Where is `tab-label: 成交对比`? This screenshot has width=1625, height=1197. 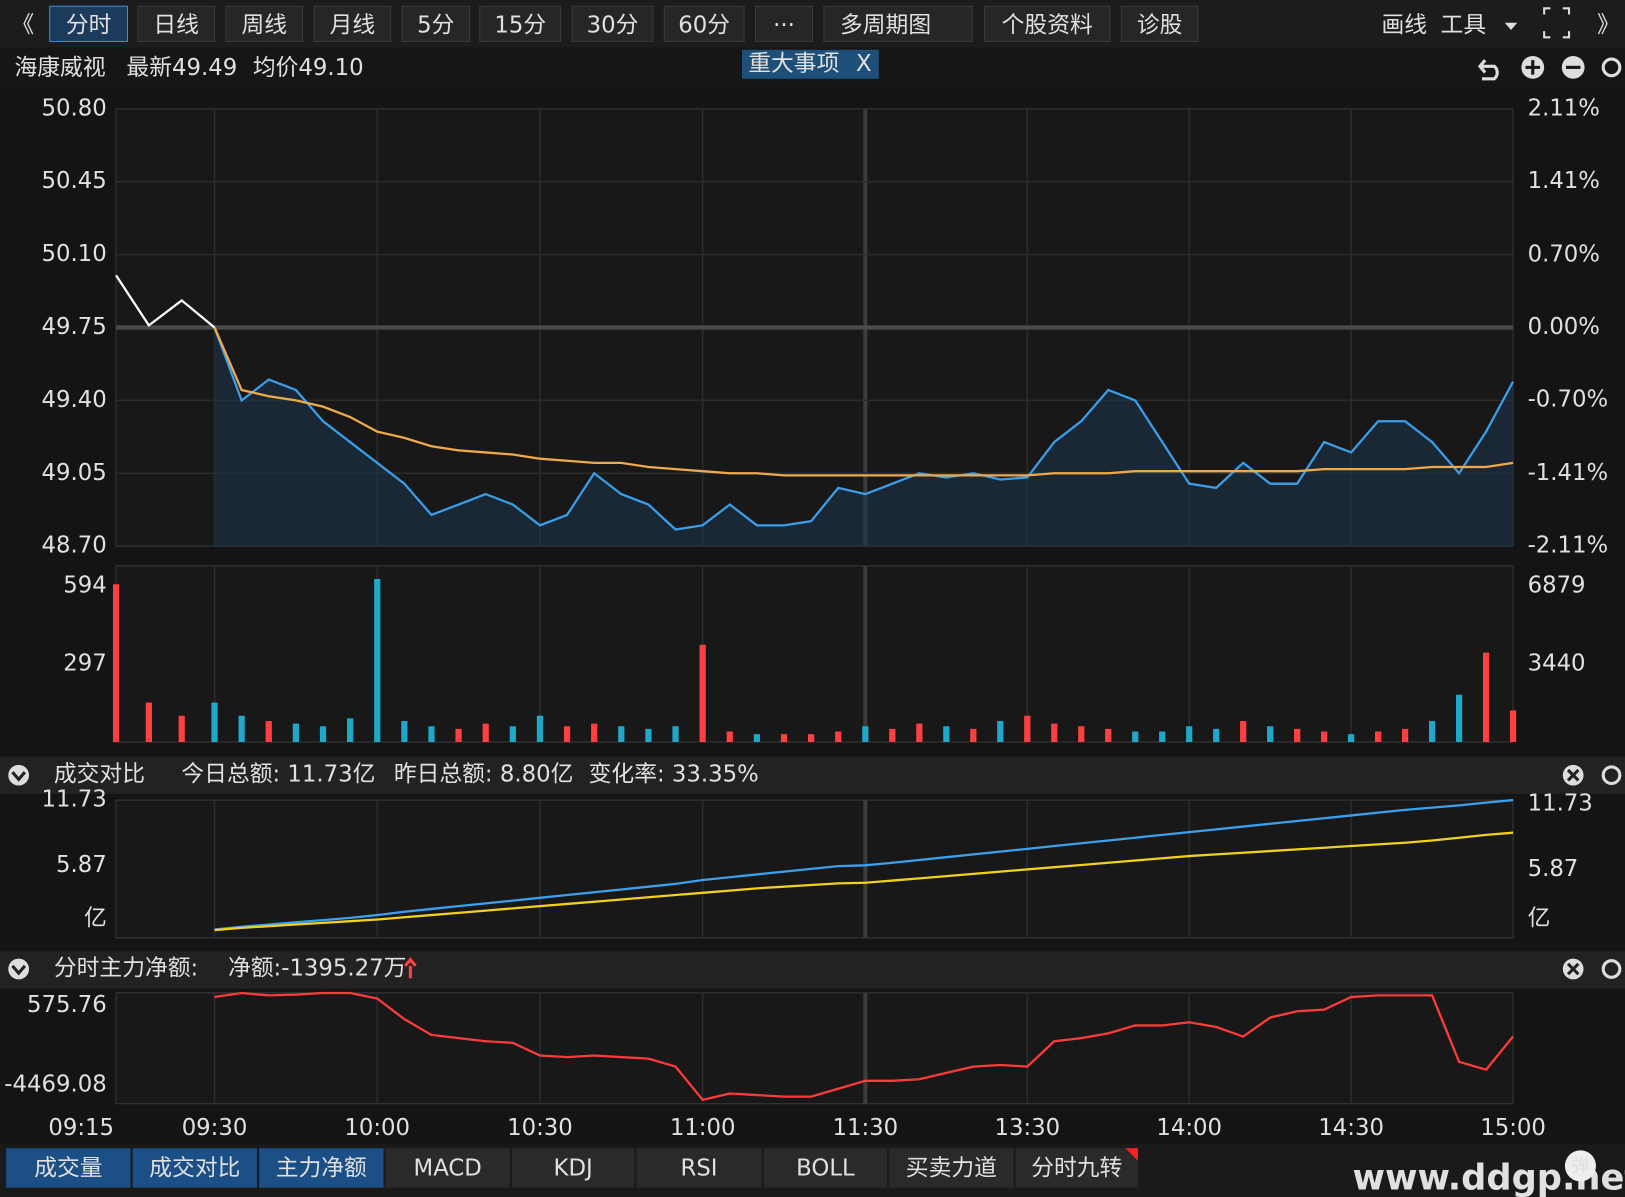
tab-label: 成交对比 is located at coordinates (194, 1169).